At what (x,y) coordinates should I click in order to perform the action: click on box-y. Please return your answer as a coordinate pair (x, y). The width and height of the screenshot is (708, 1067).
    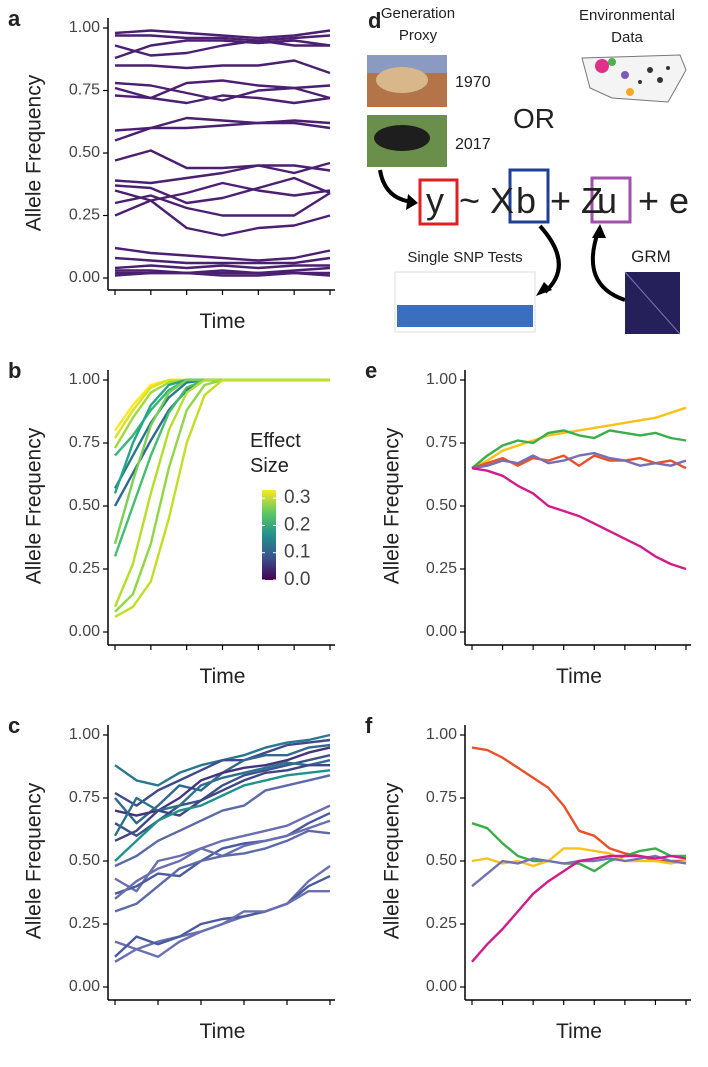
    Looking at the image, I should click on (438, 202).